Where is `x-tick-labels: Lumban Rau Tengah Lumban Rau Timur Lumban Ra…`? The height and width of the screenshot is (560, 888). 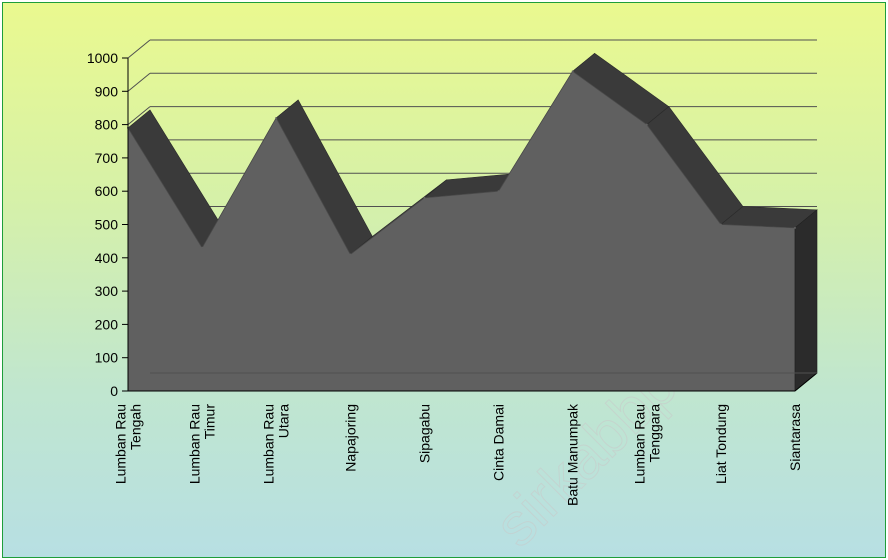 x-tick-labels: Lumban Rau Tengah Lumban Rau Timur Lumban Ra… is located at coordinates (458, 454).